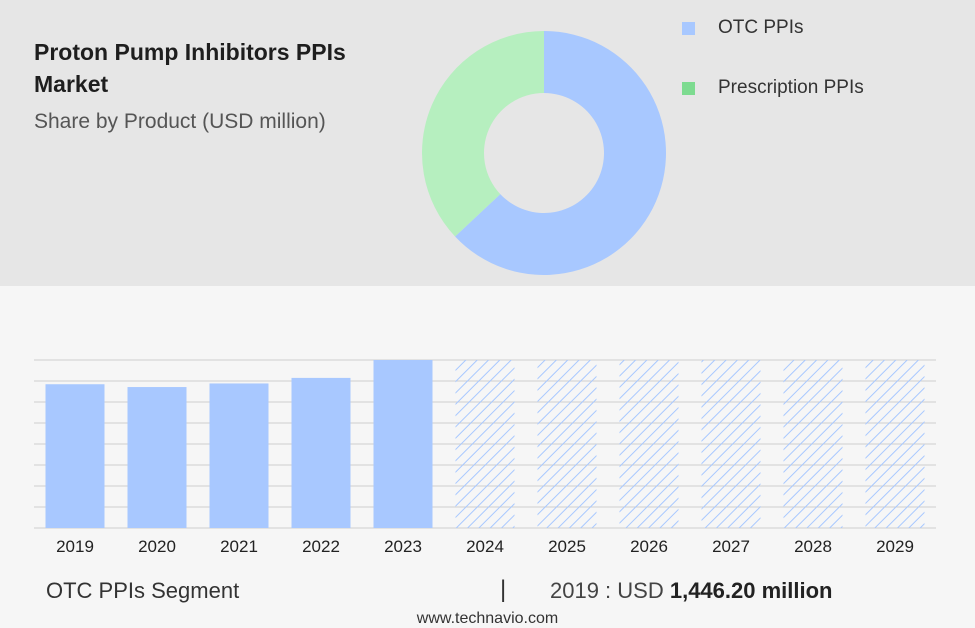 Image resolution: width=975 pixels, height=628 pixels. Describe the element at coordinates (190, 68) in the screenshot. I see `page-title: Proton Pump Inhibitors PPIs Market` at that location.